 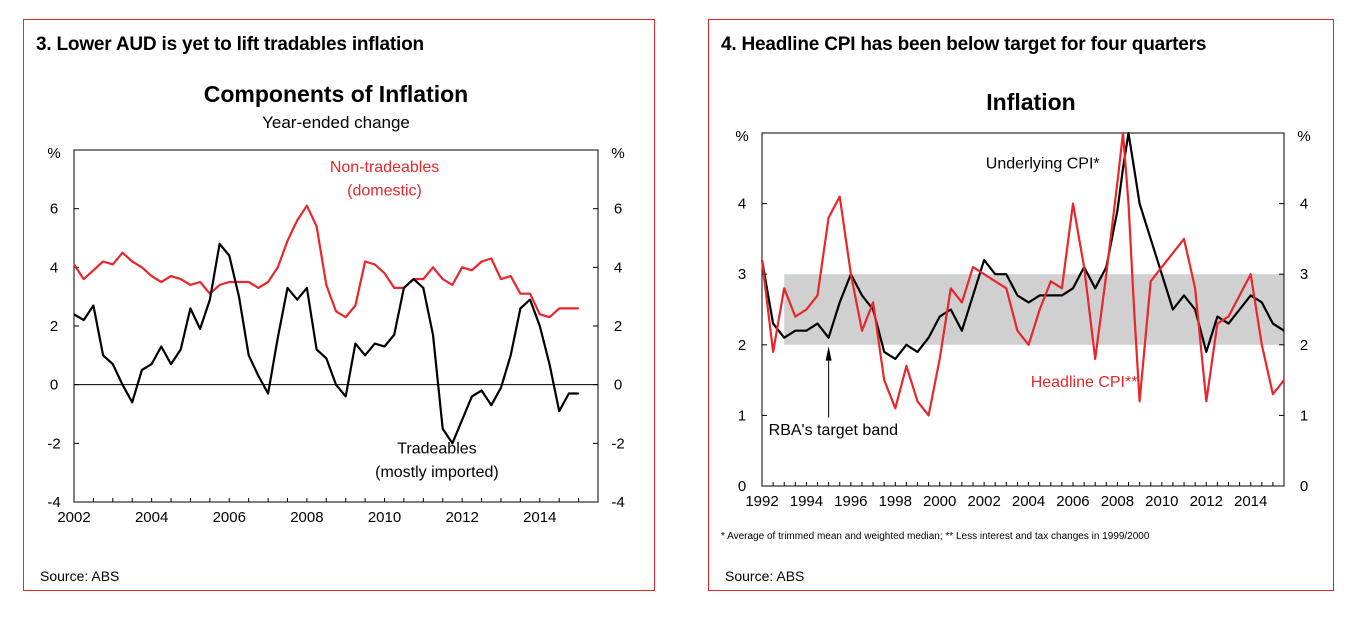 What do you see at coordinates (761, 501) in the screenshot?
I see `x-tick-label: 1992` at bounding box center [761, 501].